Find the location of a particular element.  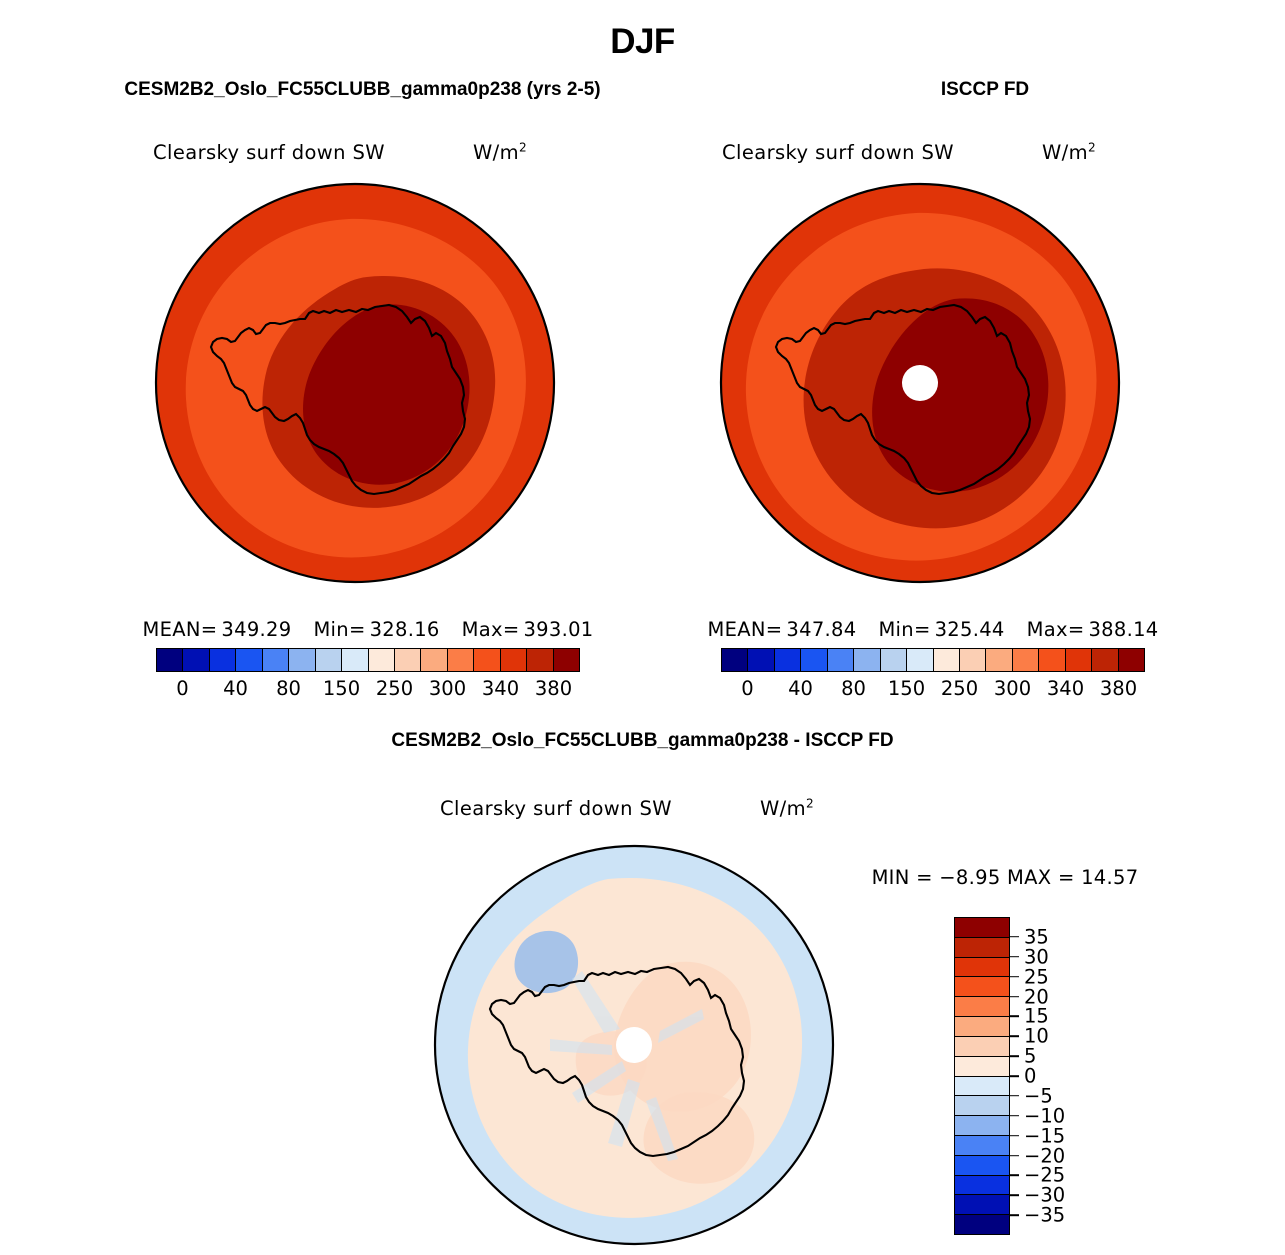

colorbar-vtick-11: −20 is located at coordinates (1045, 1155).